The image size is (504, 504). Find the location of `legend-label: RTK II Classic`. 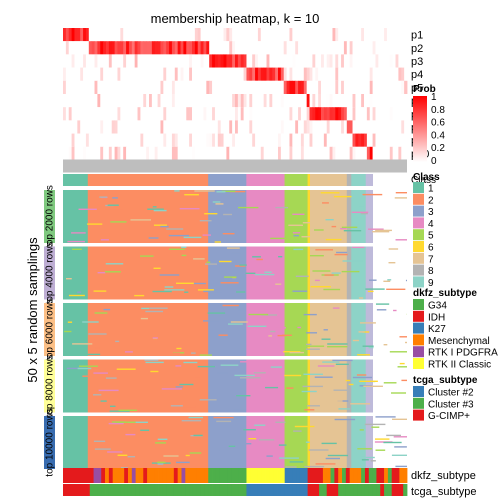

legend-label: RTK II Classic is located at coordinates (459, 365).